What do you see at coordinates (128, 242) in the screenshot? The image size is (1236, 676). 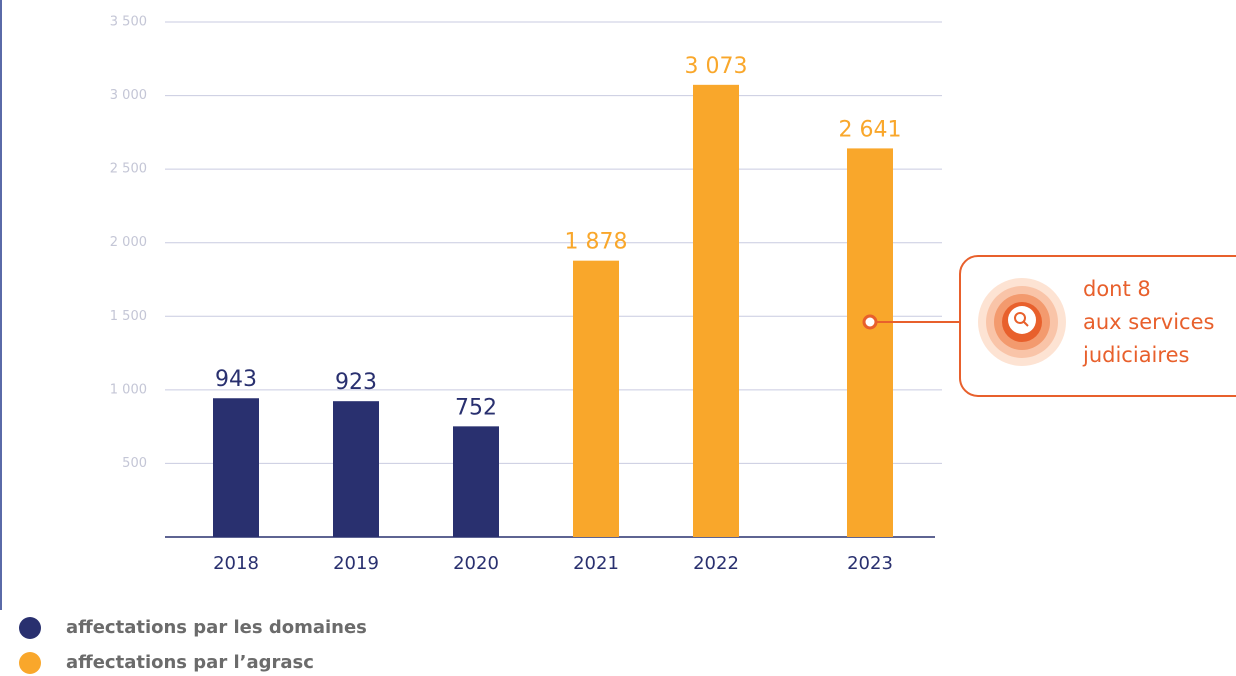 I see `y-tick-label: 2 000` at bounding box center [128, 242].